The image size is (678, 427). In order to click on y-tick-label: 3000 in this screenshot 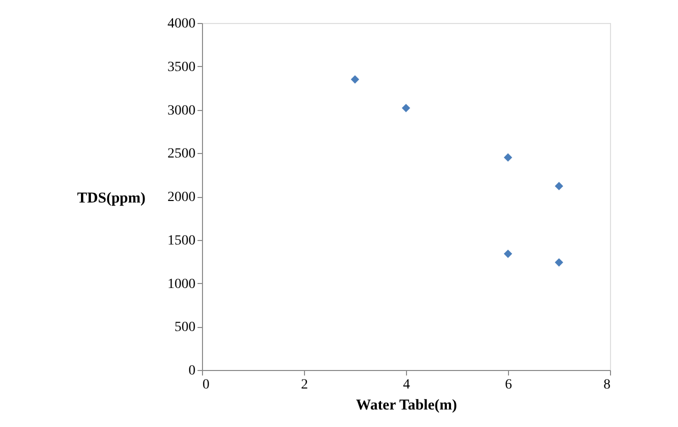, I will do `click(182, 110)`.